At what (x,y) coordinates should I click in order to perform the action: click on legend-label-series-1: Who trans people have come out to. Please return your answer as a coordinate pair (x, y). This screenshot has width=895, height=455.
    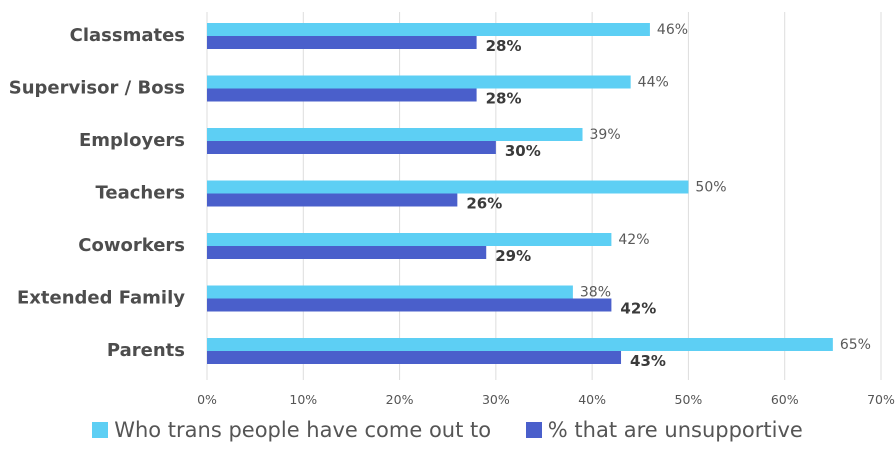
    Looking at the image, I should click on (303, 430).